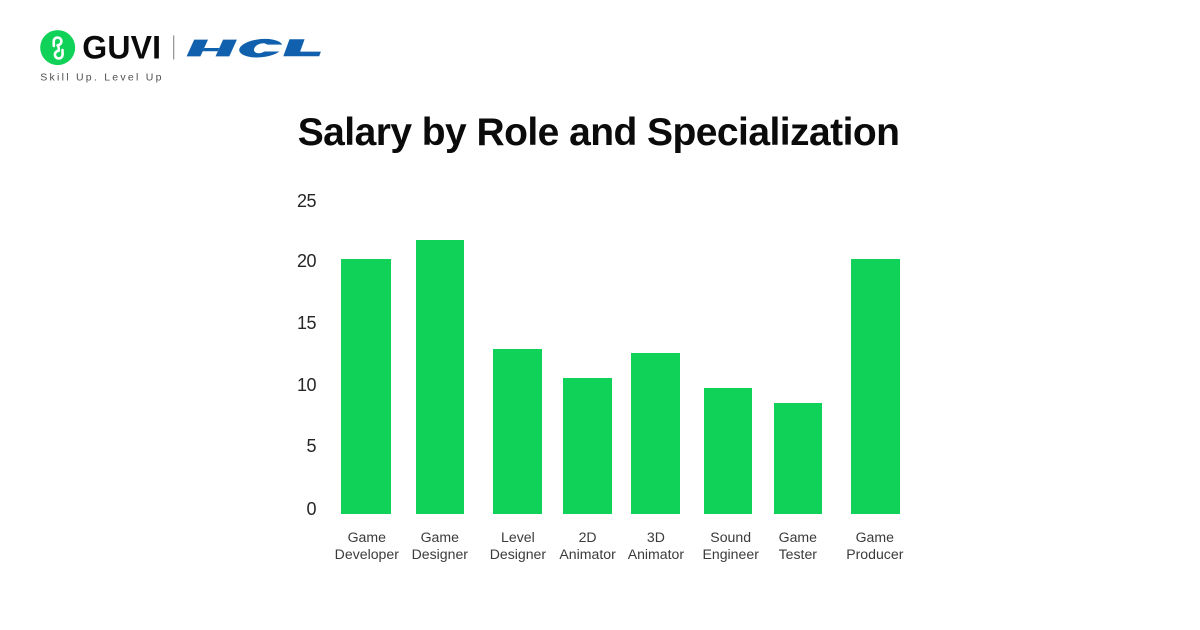  What do you see at coordinates (101, 78) in the screenshot?
I see `svg-text: Skill Up. Level Up` at bounding box center [101, 78].